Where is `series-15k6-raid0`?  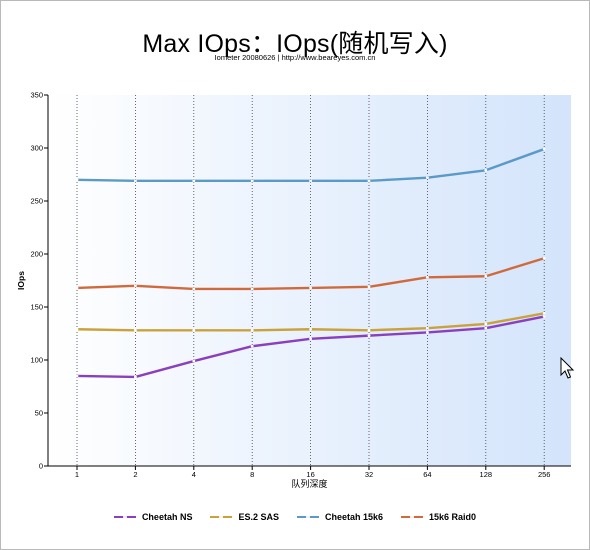
series-15k6-raid0 is located at coordinates (310, 273).